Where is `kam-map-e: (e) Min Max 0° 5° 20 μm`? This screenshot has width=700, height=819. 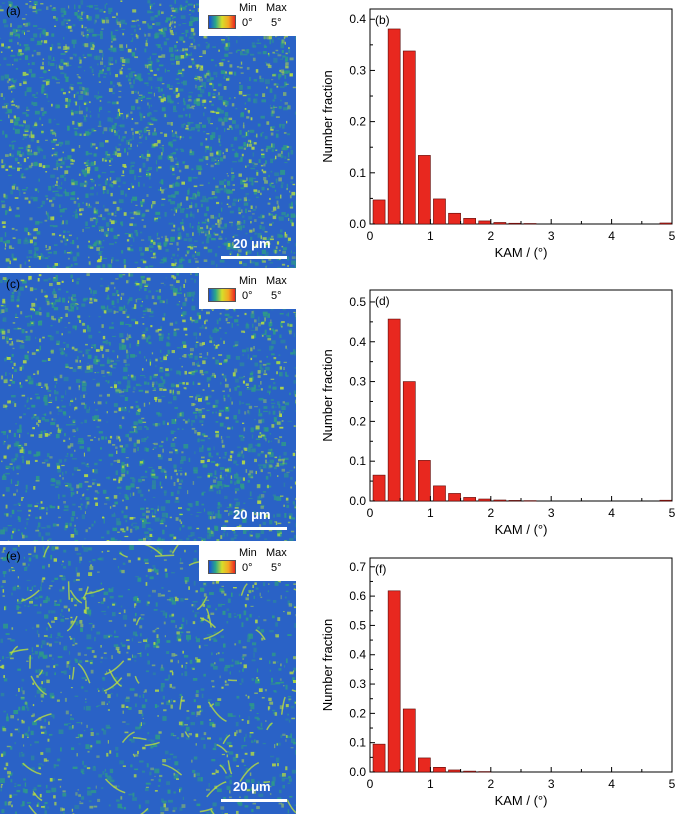
kam-map-e: (e) Min Max 0° 5° 20 μm is located at coordinates (148, 679).